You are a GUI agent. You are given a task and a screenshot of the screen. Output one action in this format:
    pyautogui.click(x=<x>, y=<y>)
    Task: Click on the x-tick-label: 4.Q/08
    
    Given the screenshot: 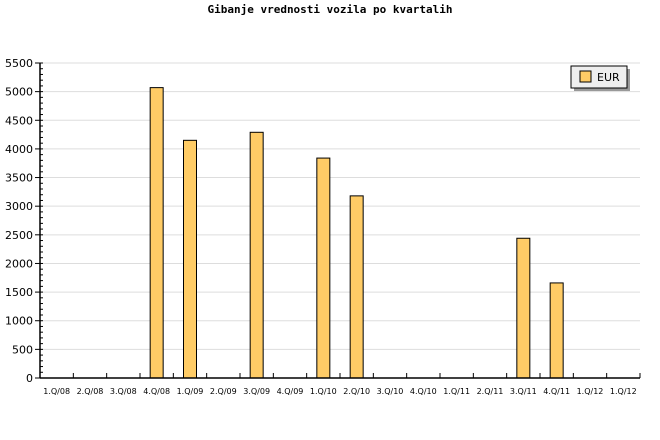 What is the action you would take?
    pyautogui.click(x=156, y=391)
    